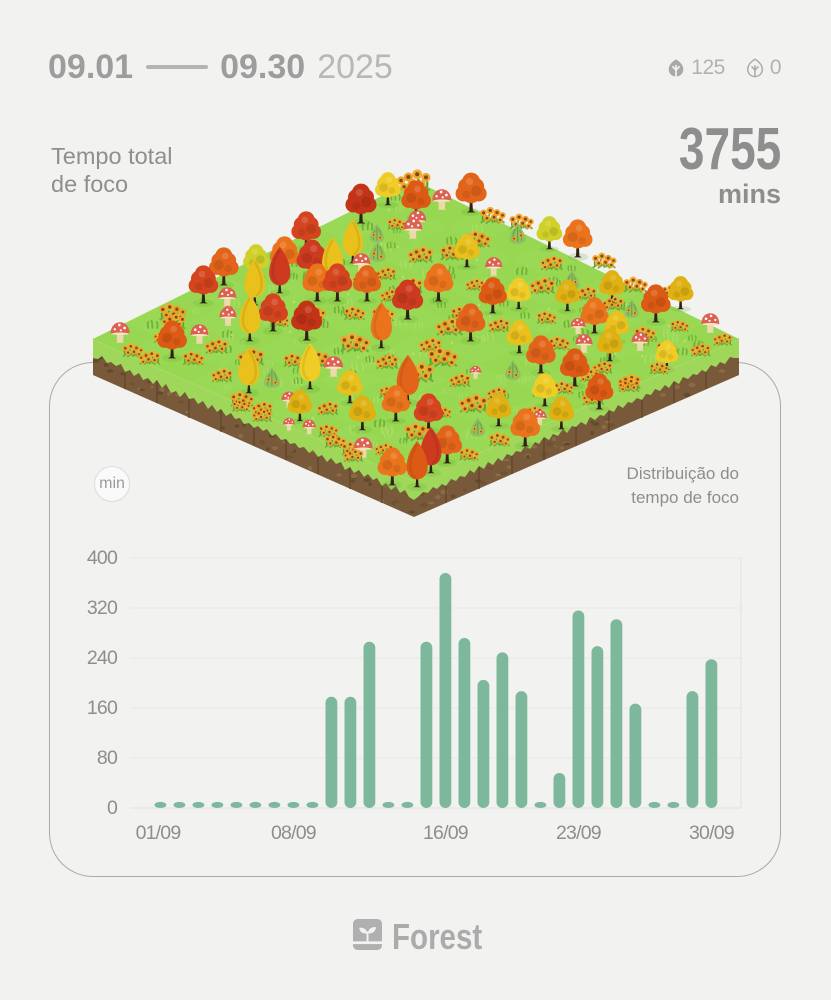 The width and height of the screenshot is (831, 1000). What do you see at coordinates (102, 708) in the screenshot?
I see `svg-text: 160` at bounding box center [102, 708].